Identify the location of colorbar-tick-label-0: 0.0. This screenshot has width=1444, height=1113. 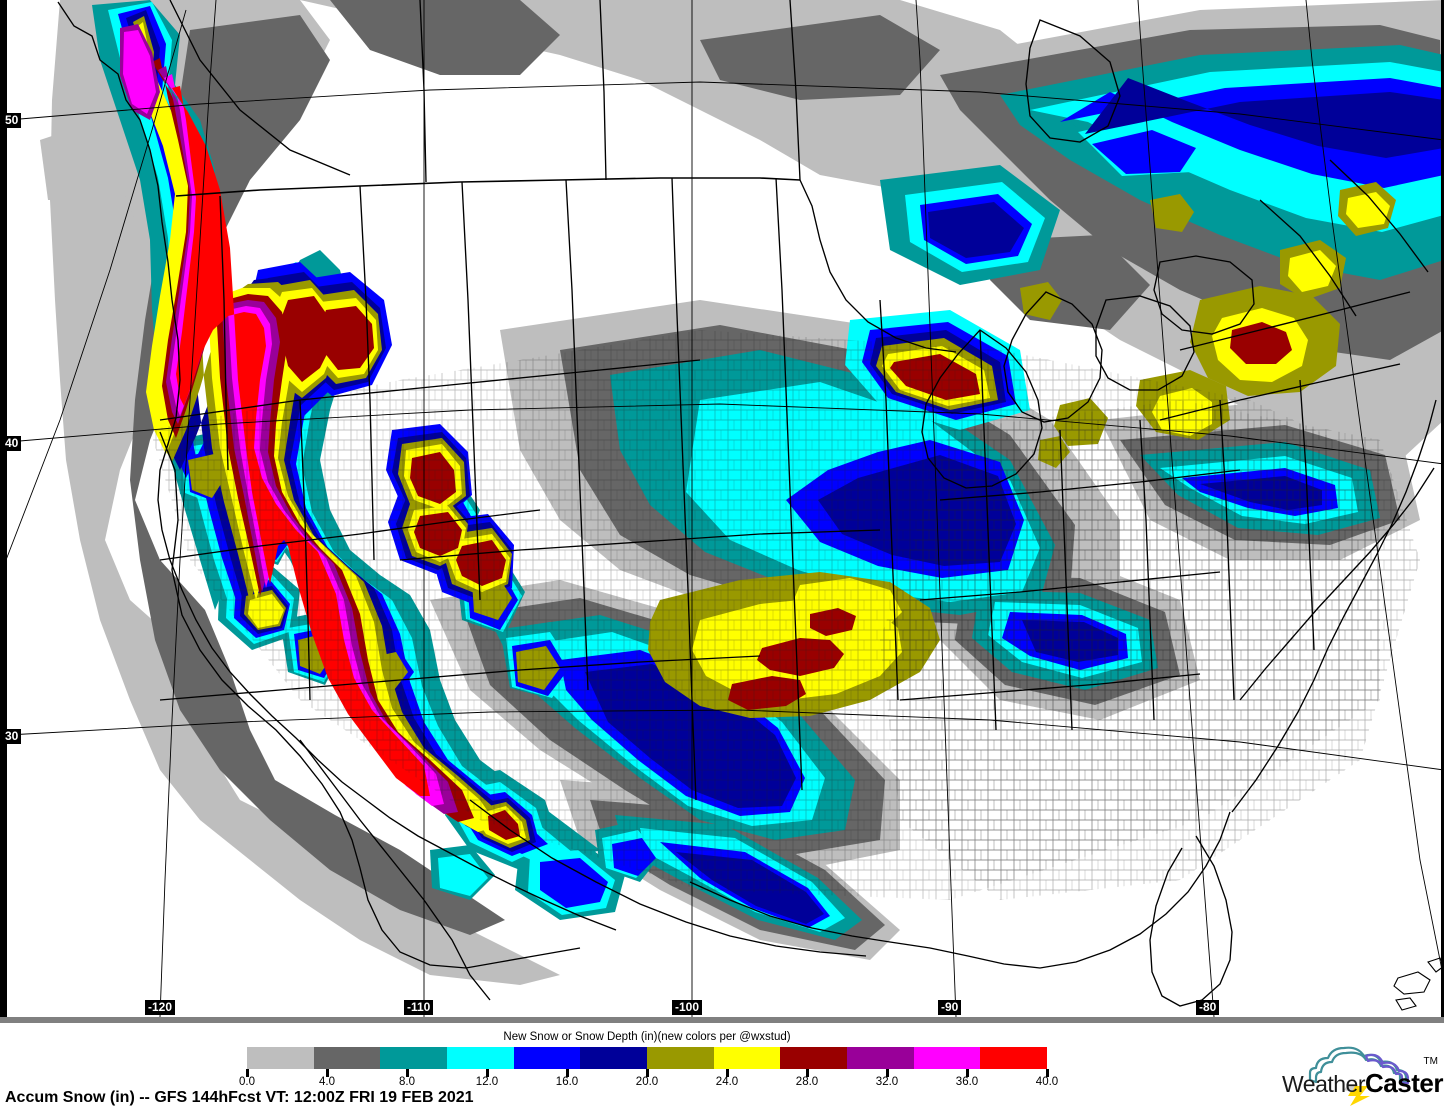
(247, 1082).